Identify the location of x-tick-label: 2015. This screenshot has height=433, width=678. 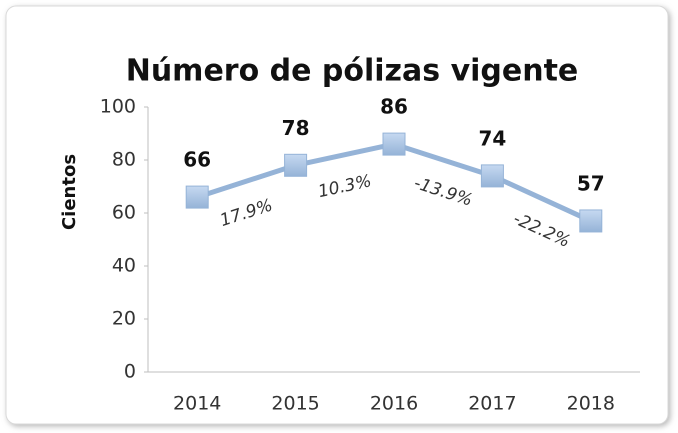
(295, 404).